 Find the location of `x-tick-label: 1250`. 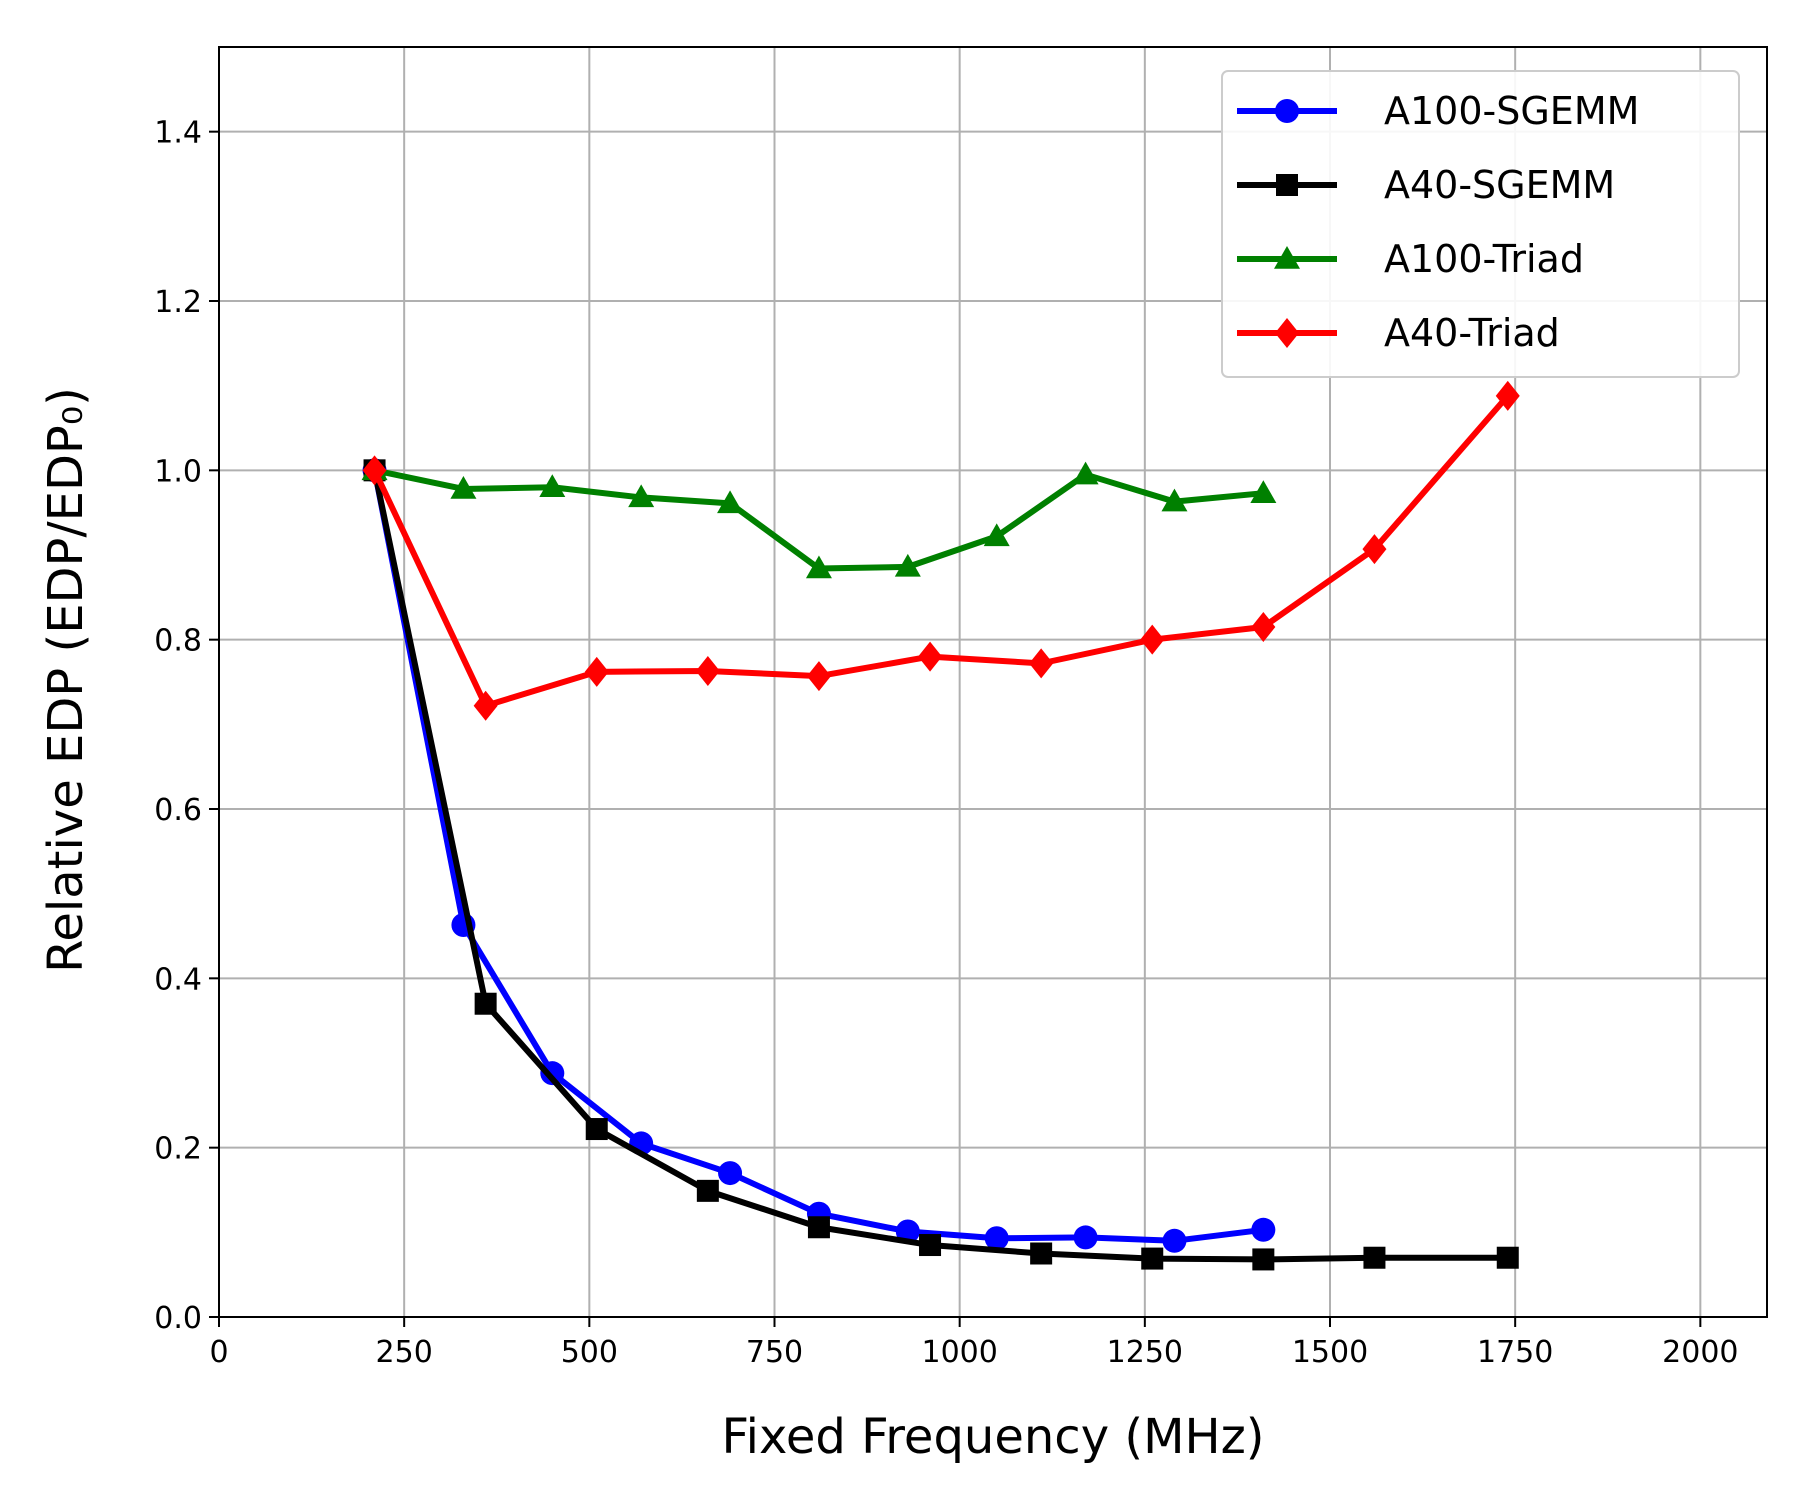

x-tick-label: 1250 is located at coordinates (1145, 1352).